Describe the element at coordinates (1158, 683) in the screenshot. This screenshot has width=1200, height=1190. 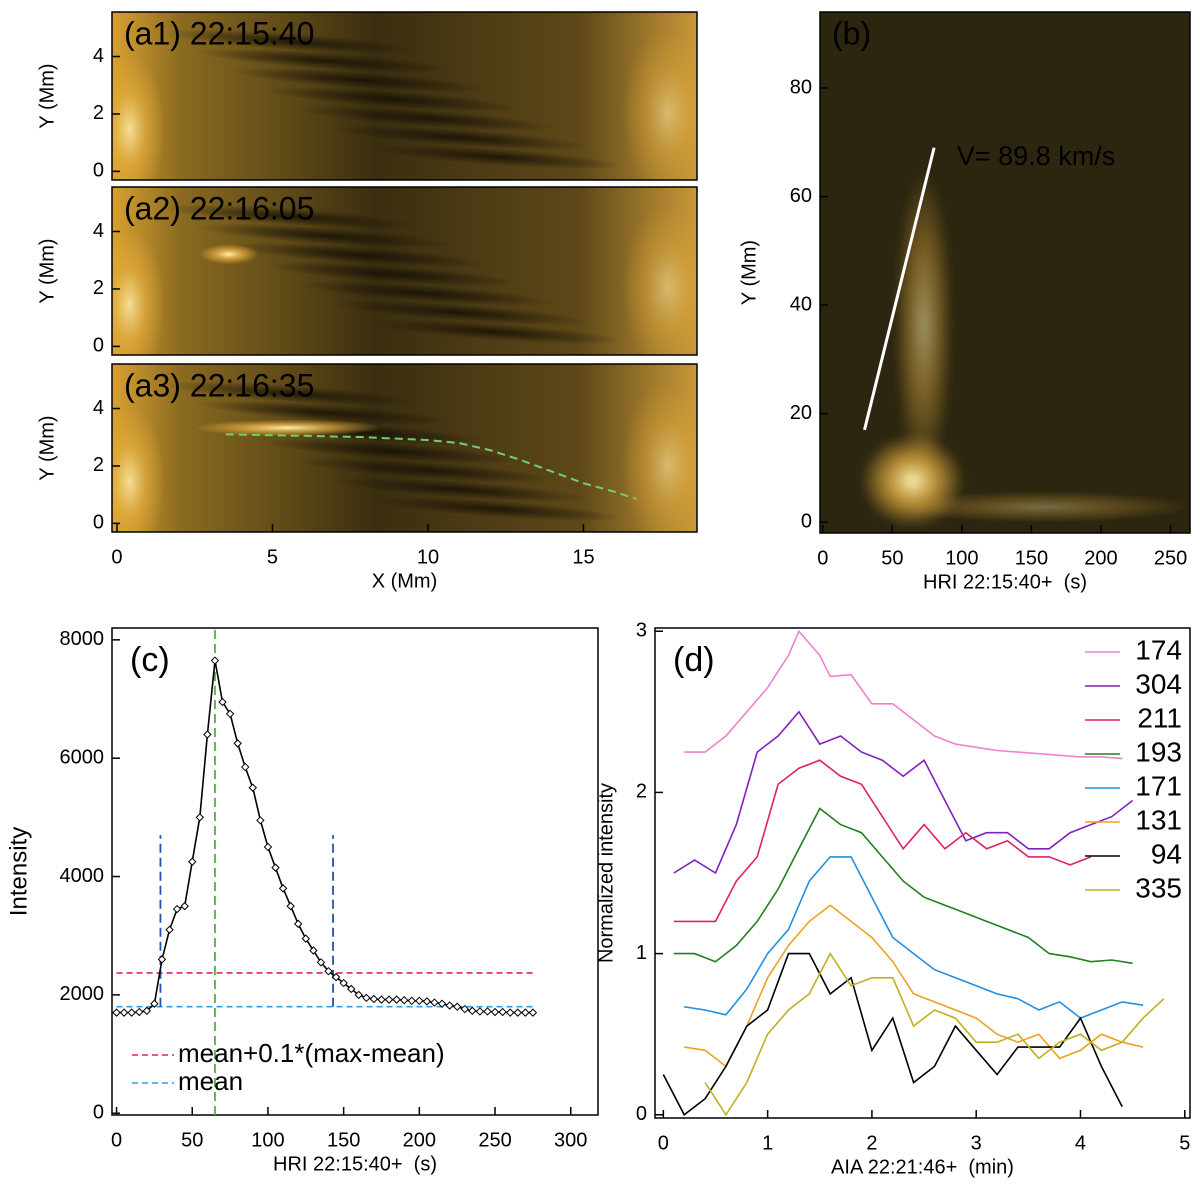
I see `legend-label: 304` at that location.